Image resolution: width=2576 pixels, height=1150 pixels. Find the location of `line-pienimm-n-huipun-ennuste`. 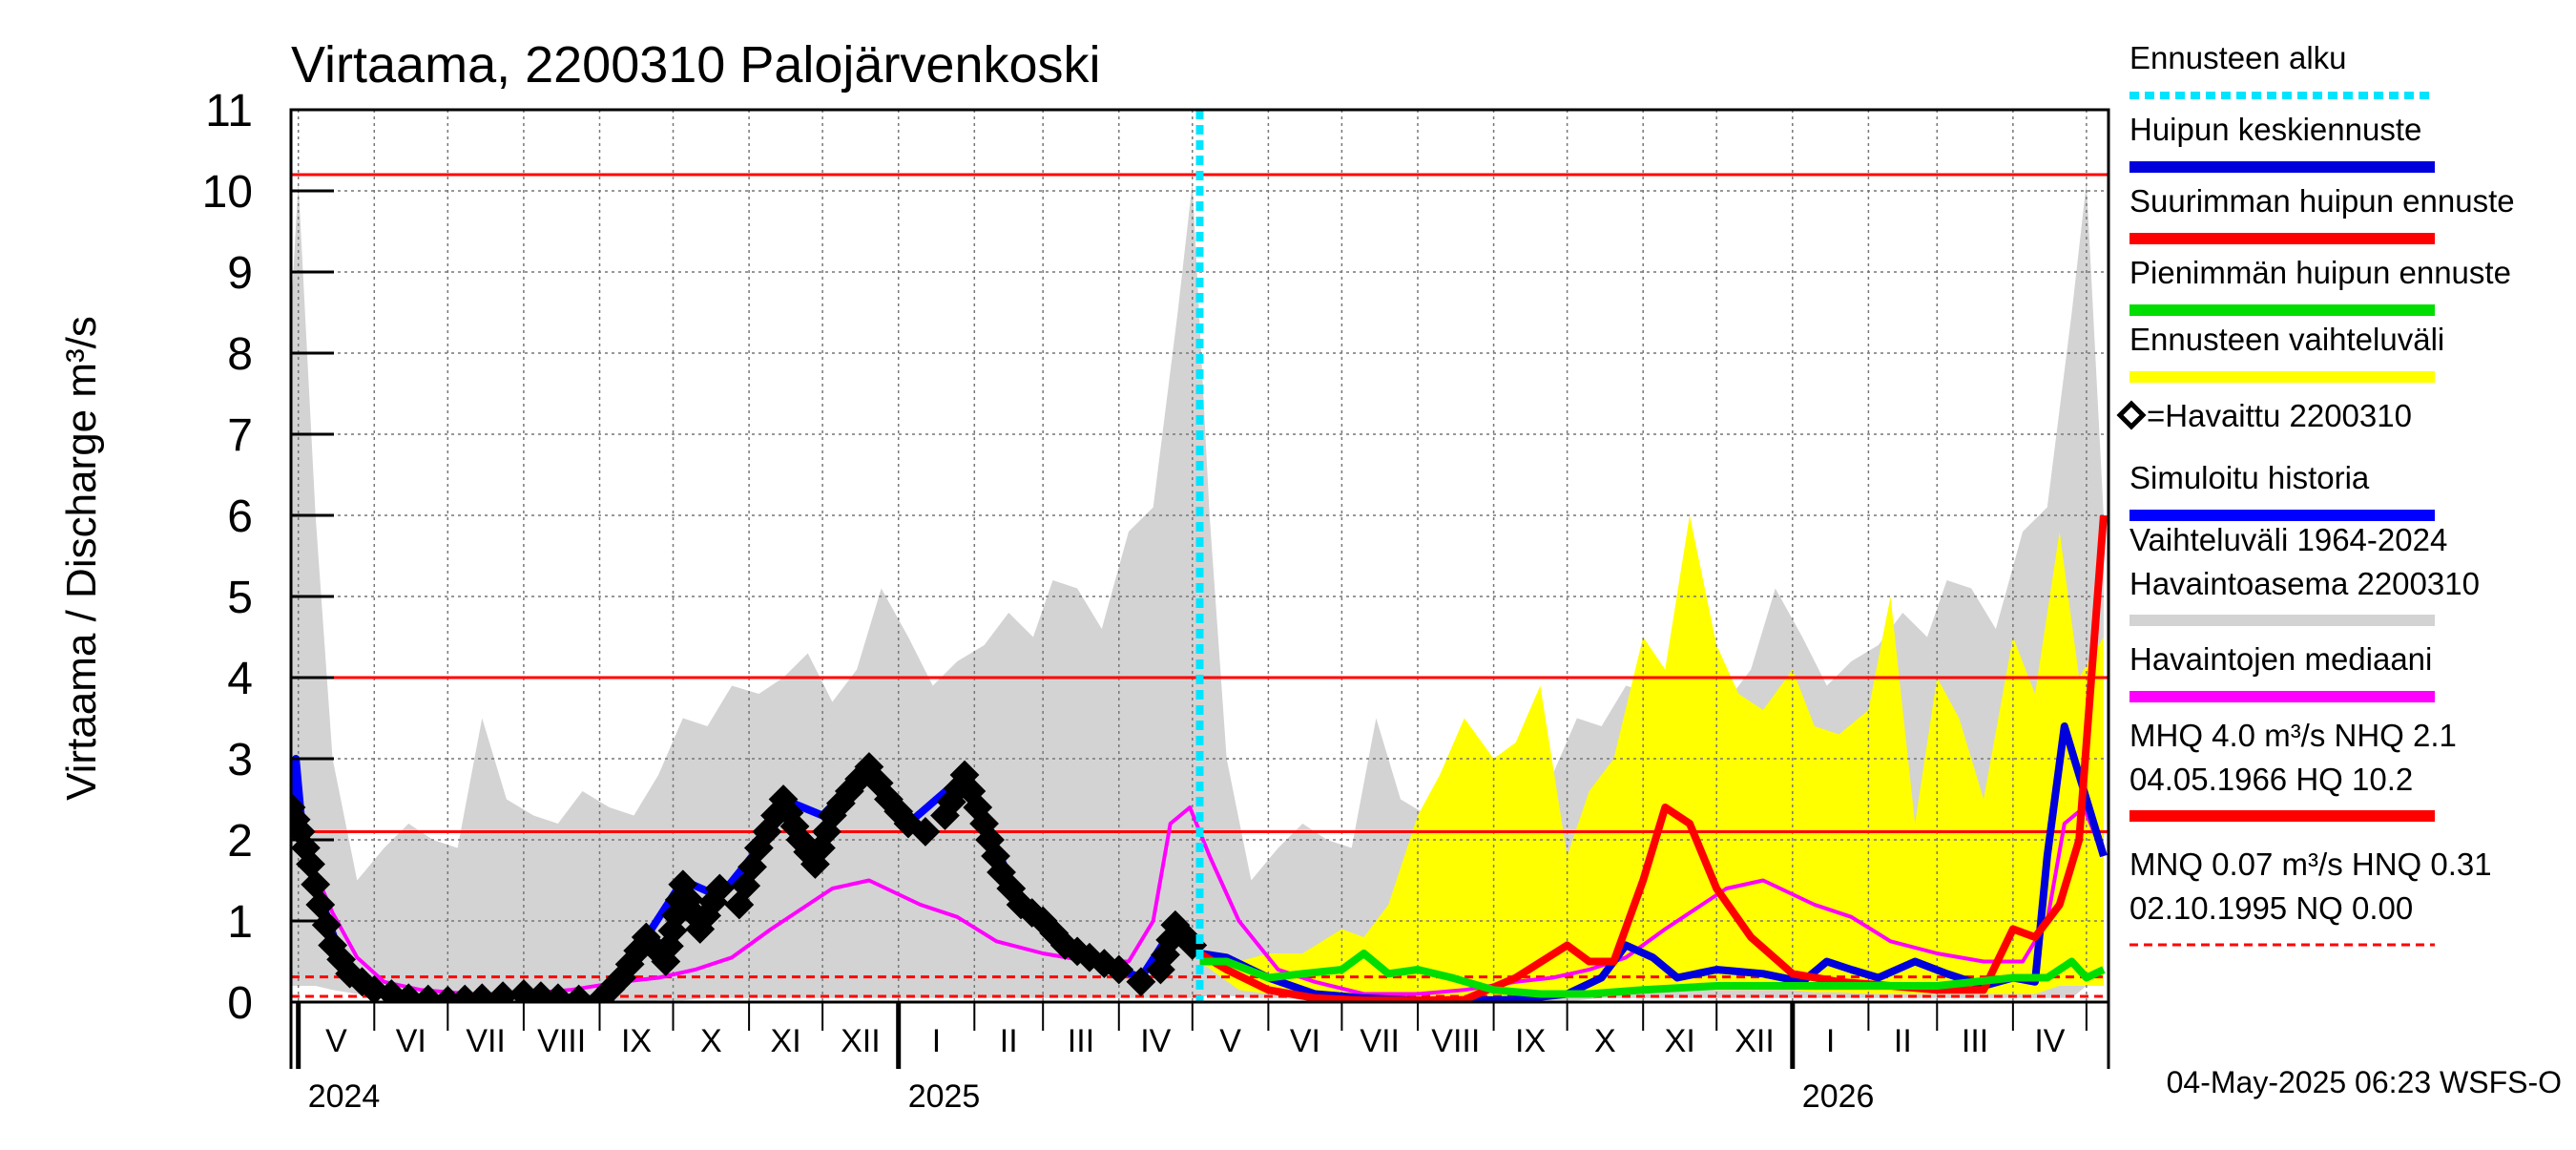

line-pienimm-n-huipun-ennuste is located at coordinates (1652, 974).